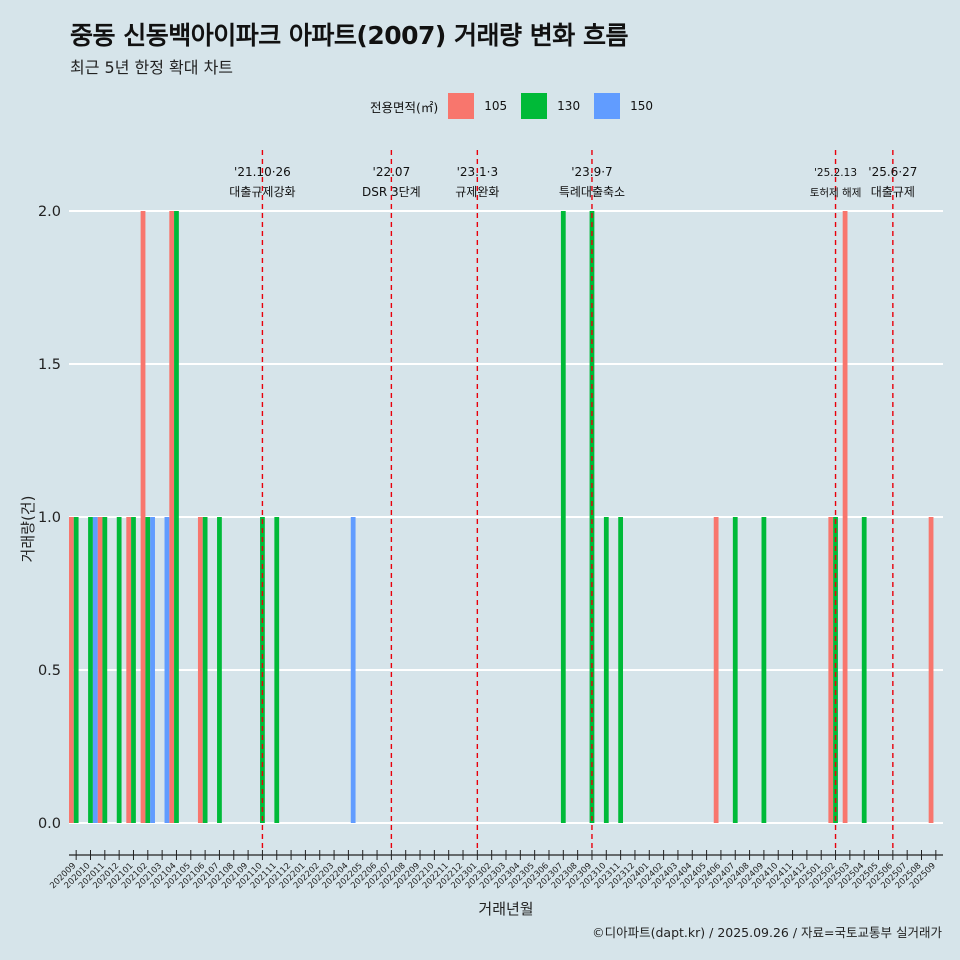 This screenshot has height=960, width=960. Describe the element at coordinates (262, 192) in the screenshot. I see `event-label: 대출규제강화` at that location.